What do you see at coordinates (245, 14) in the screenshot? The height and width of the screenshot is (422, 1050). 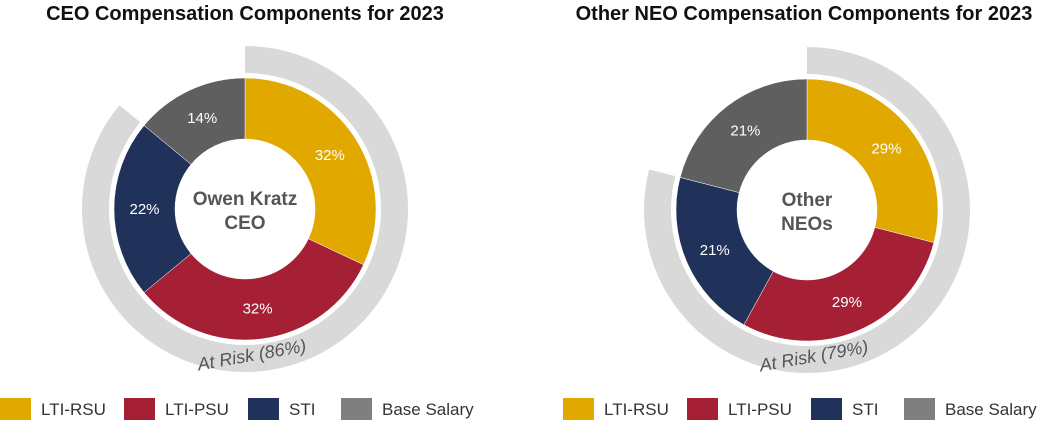 I see `chart-title: CEO Compensation Components for 2023` at bounding box center [245, 14].